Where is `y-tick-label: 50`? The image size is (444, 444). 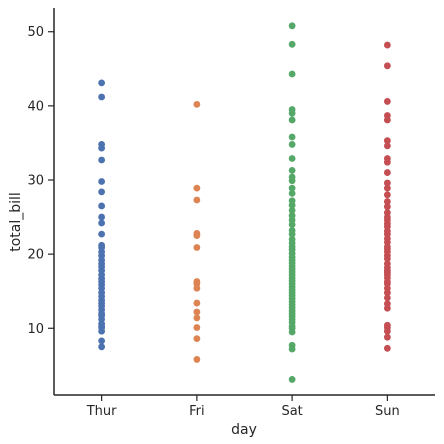 y-tick-label: 50 is located at coordinates (35, 32).